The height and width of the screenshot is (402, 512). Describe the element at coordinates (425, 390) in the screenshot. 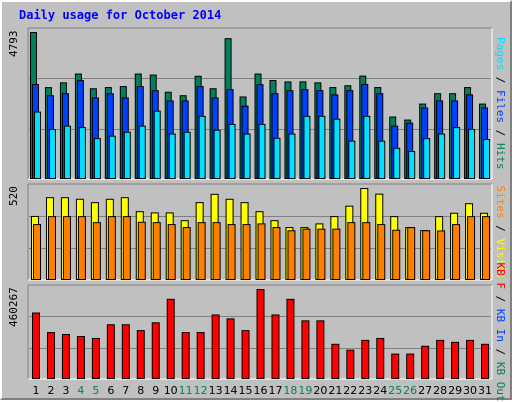

I see `day-label-27: 27` at that location.